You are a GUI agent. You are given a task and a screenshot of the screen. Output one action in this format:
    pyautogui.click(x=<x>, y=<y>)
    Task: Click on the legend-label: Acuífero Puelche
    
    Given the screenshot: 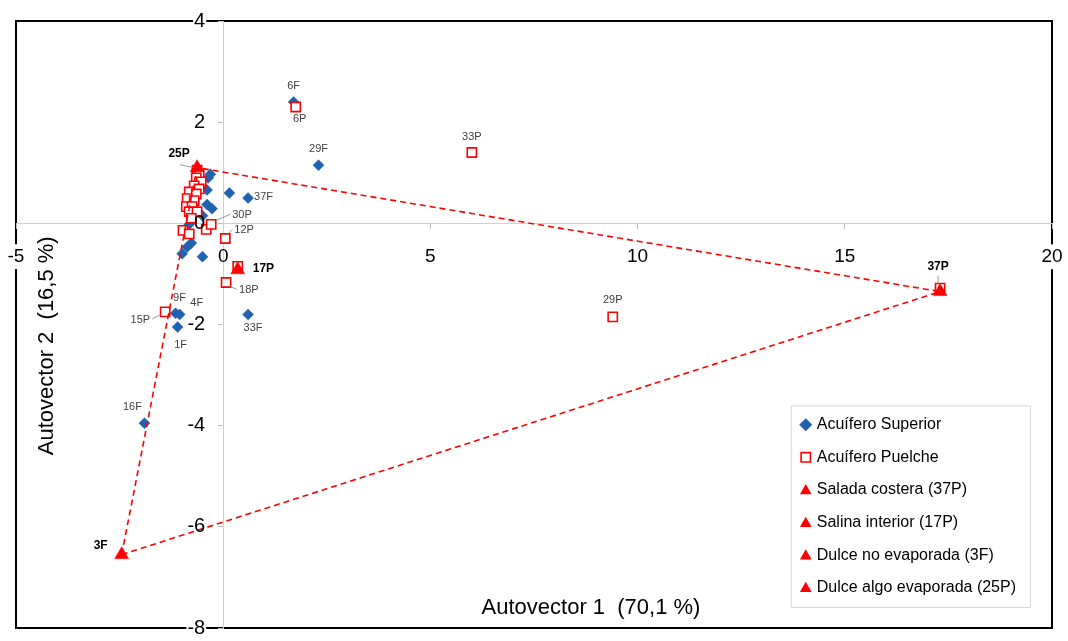 What is the action you would take?
    pyautogui.click(x=877, y=456)
    